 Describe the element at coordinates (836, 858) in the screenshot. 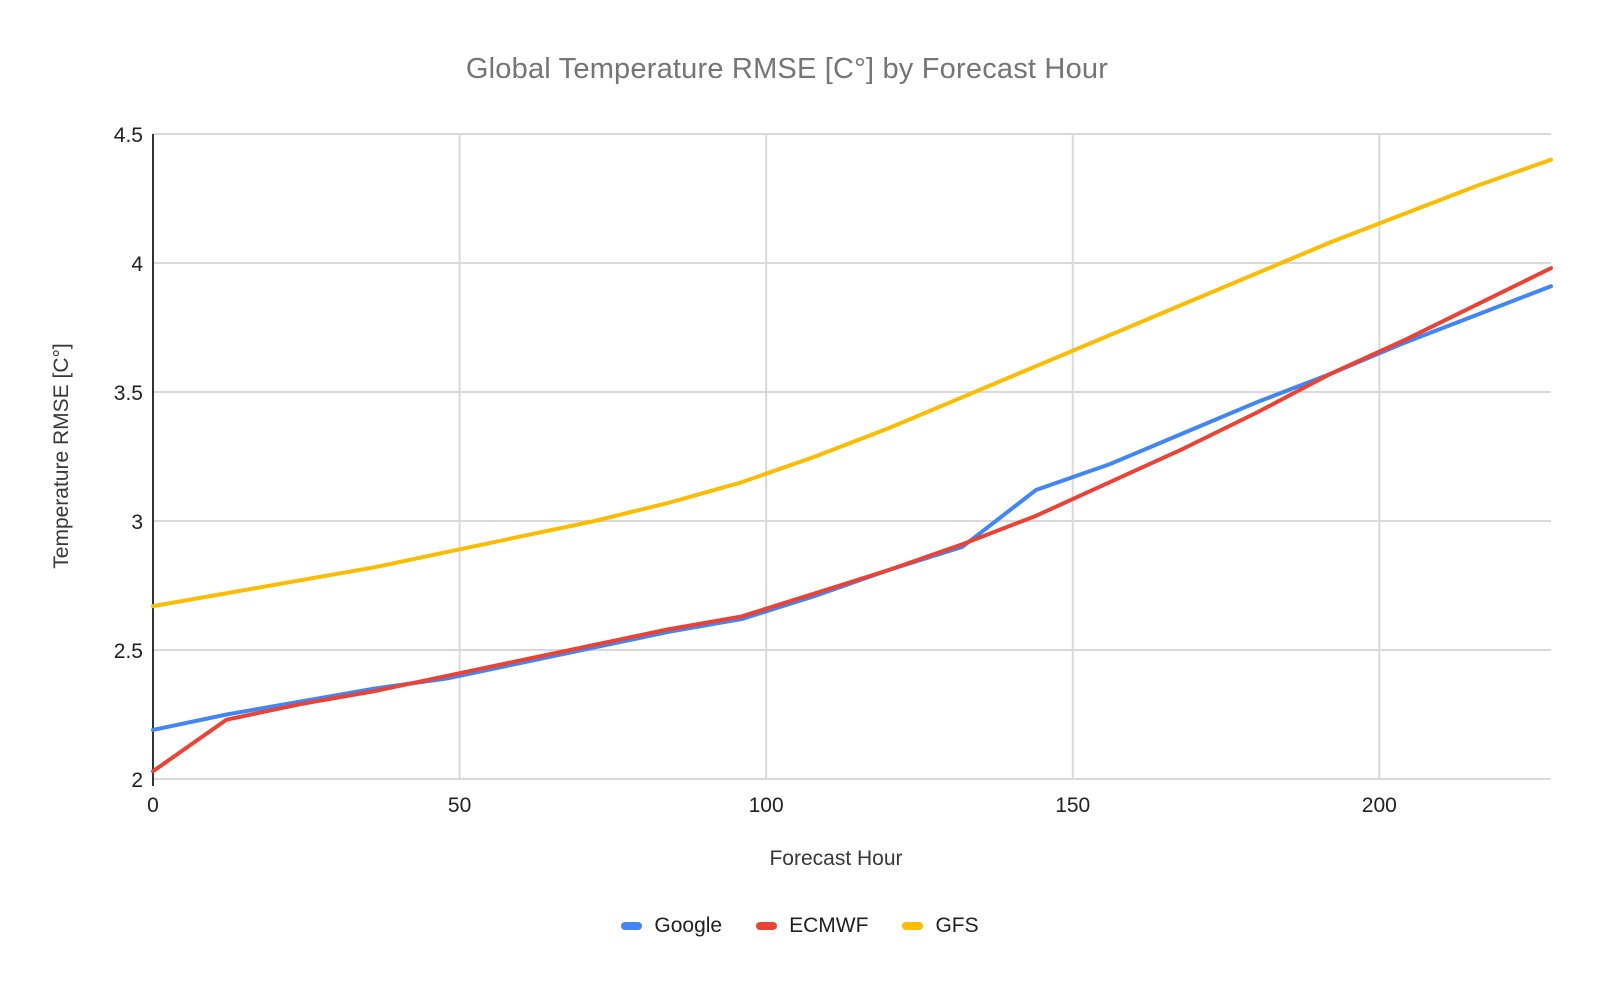

I see `x-axis-title: Forecast Hour` at that location.